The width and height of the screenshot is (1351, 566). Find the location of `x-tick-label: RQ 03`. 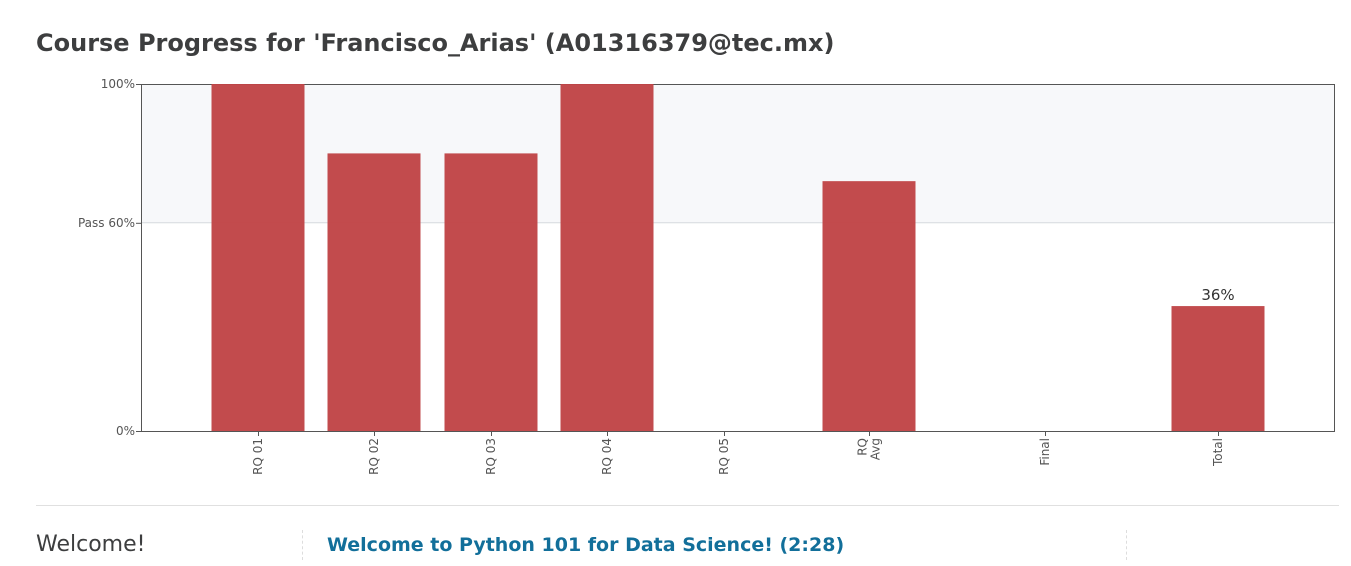

x-tick-label: RQ 03 is located at coordinates (491, 456).